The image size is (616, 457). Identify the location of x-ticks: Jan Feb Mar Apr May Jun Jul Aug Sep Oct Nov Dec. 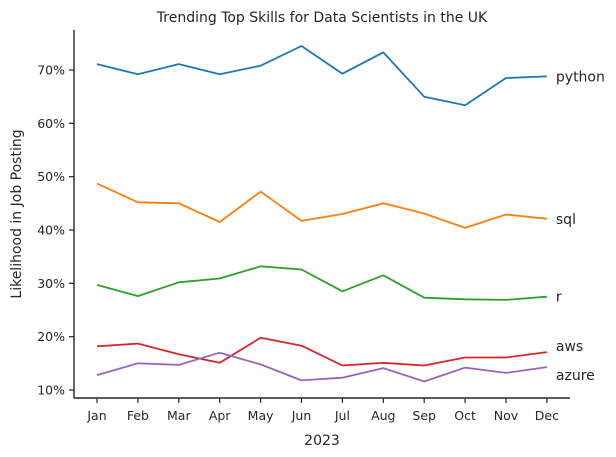
(322, 410).